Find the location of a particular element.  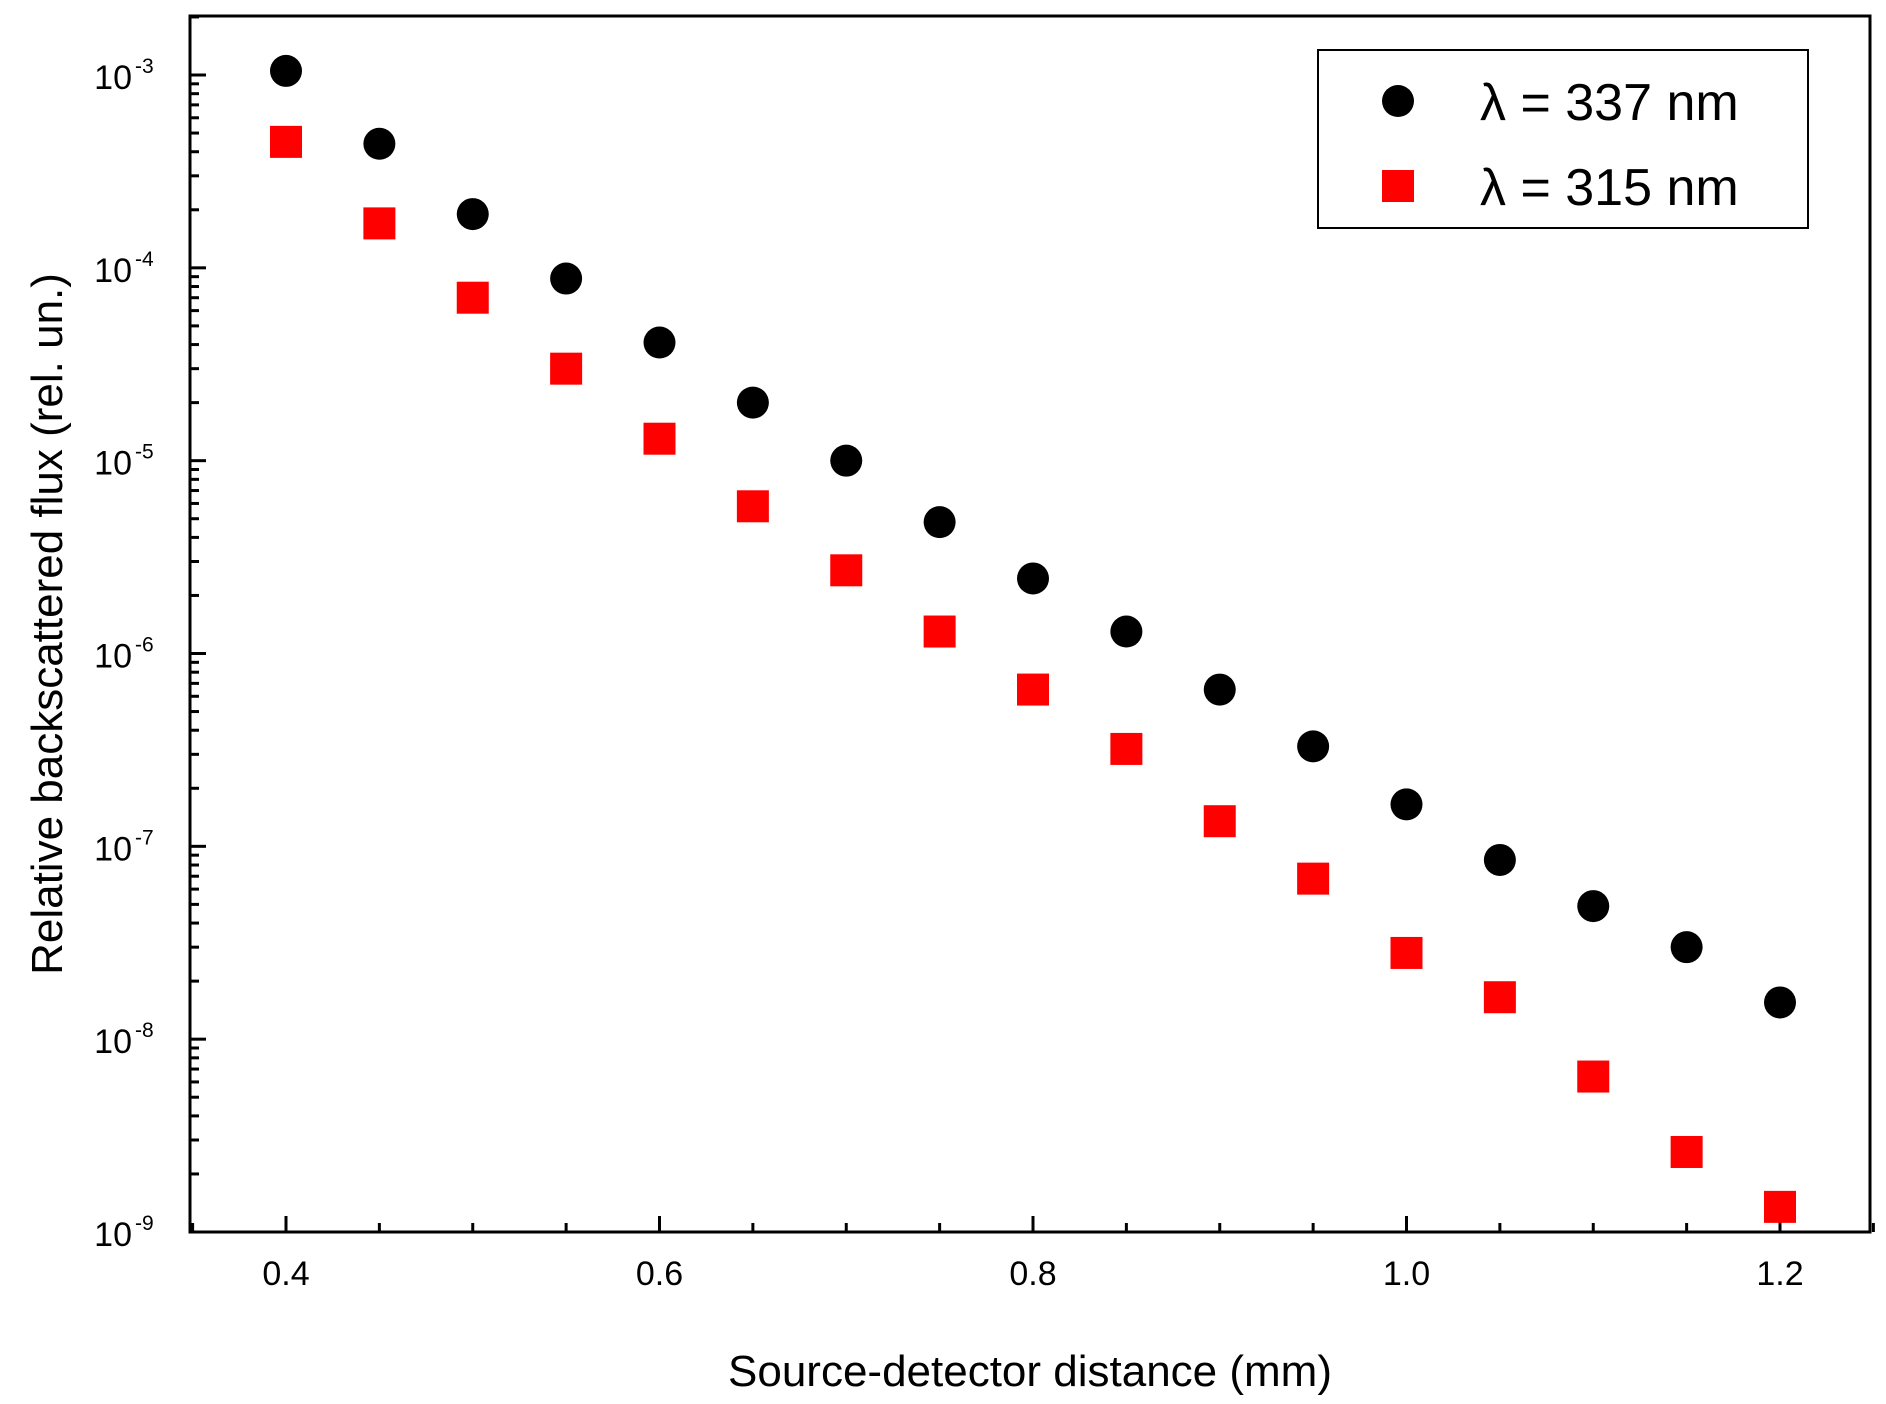

x-tick-label: 0.8 is located at coordinates (1032, 1274).